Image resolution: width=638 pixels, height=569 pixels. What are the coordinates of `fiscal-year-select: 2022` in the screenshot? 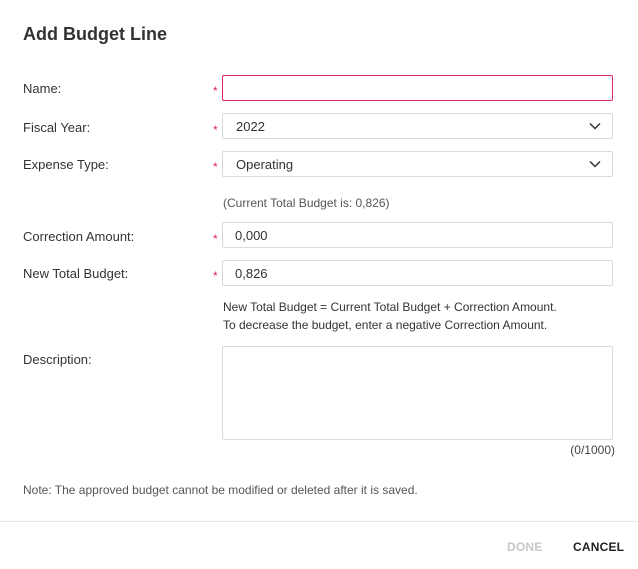 It's located at (417, 126).